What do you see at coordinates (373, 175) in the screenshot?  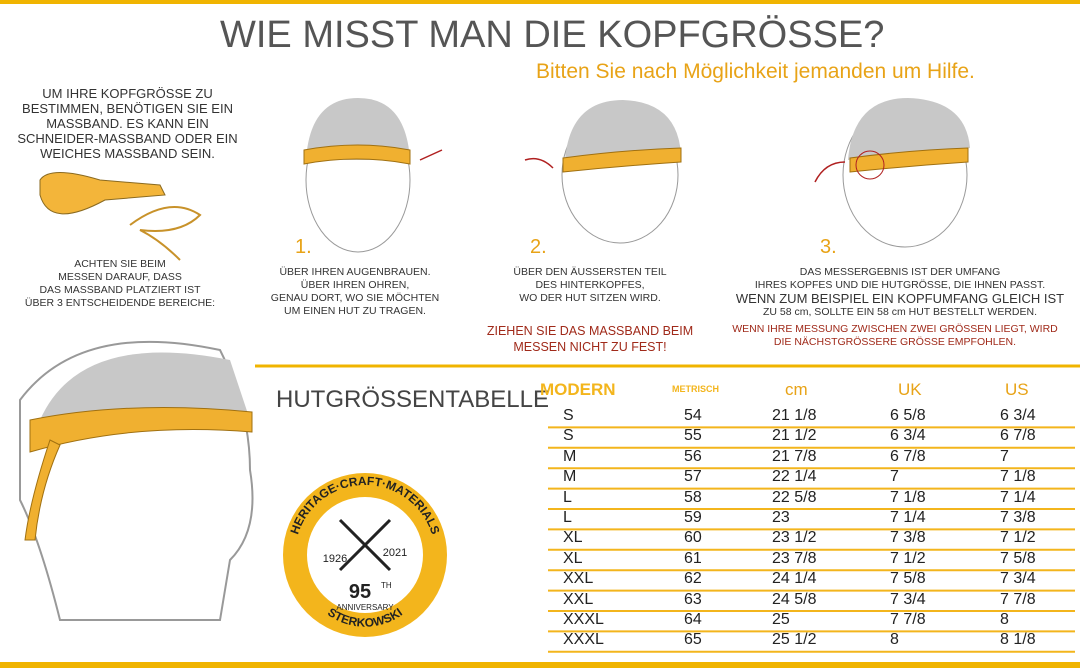 I see `head-front` at bounding box center [373, 175].